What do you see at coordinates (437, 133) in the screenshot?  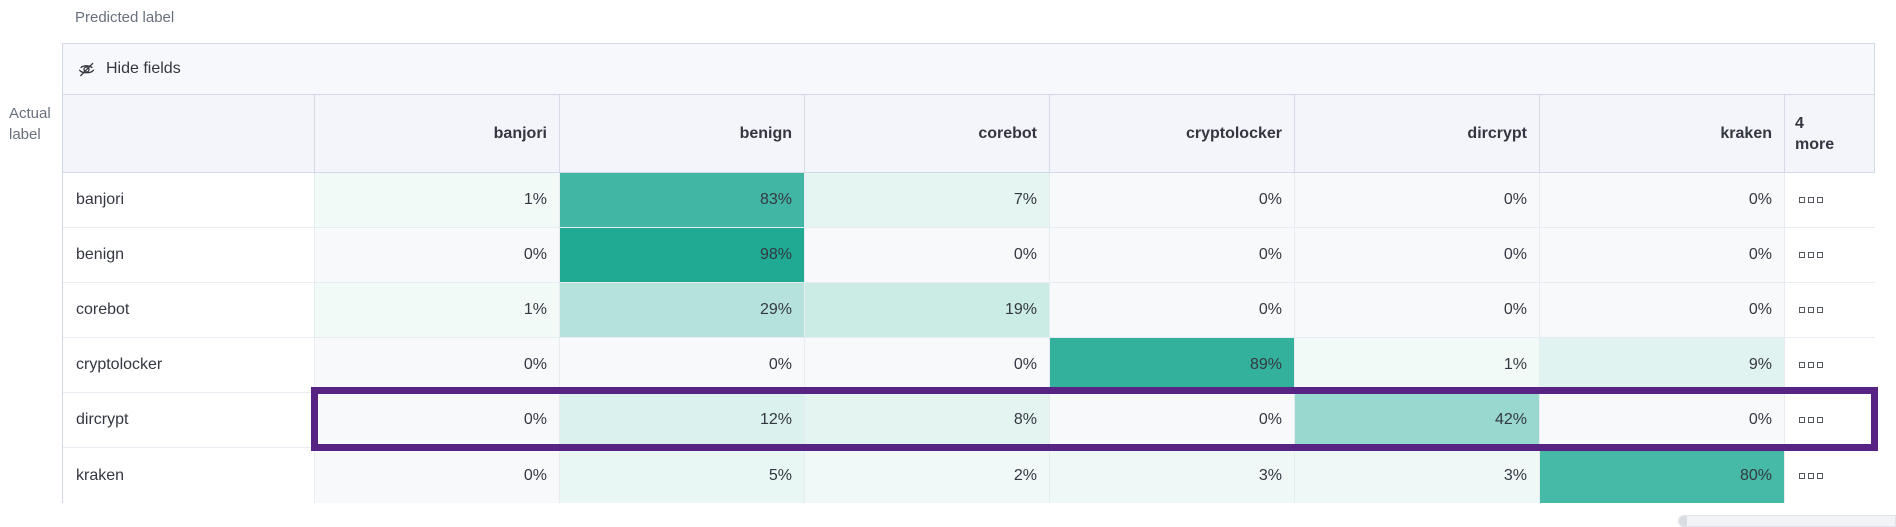 I see `column-header-banjori: banjori` at bounding box center [437, 133].